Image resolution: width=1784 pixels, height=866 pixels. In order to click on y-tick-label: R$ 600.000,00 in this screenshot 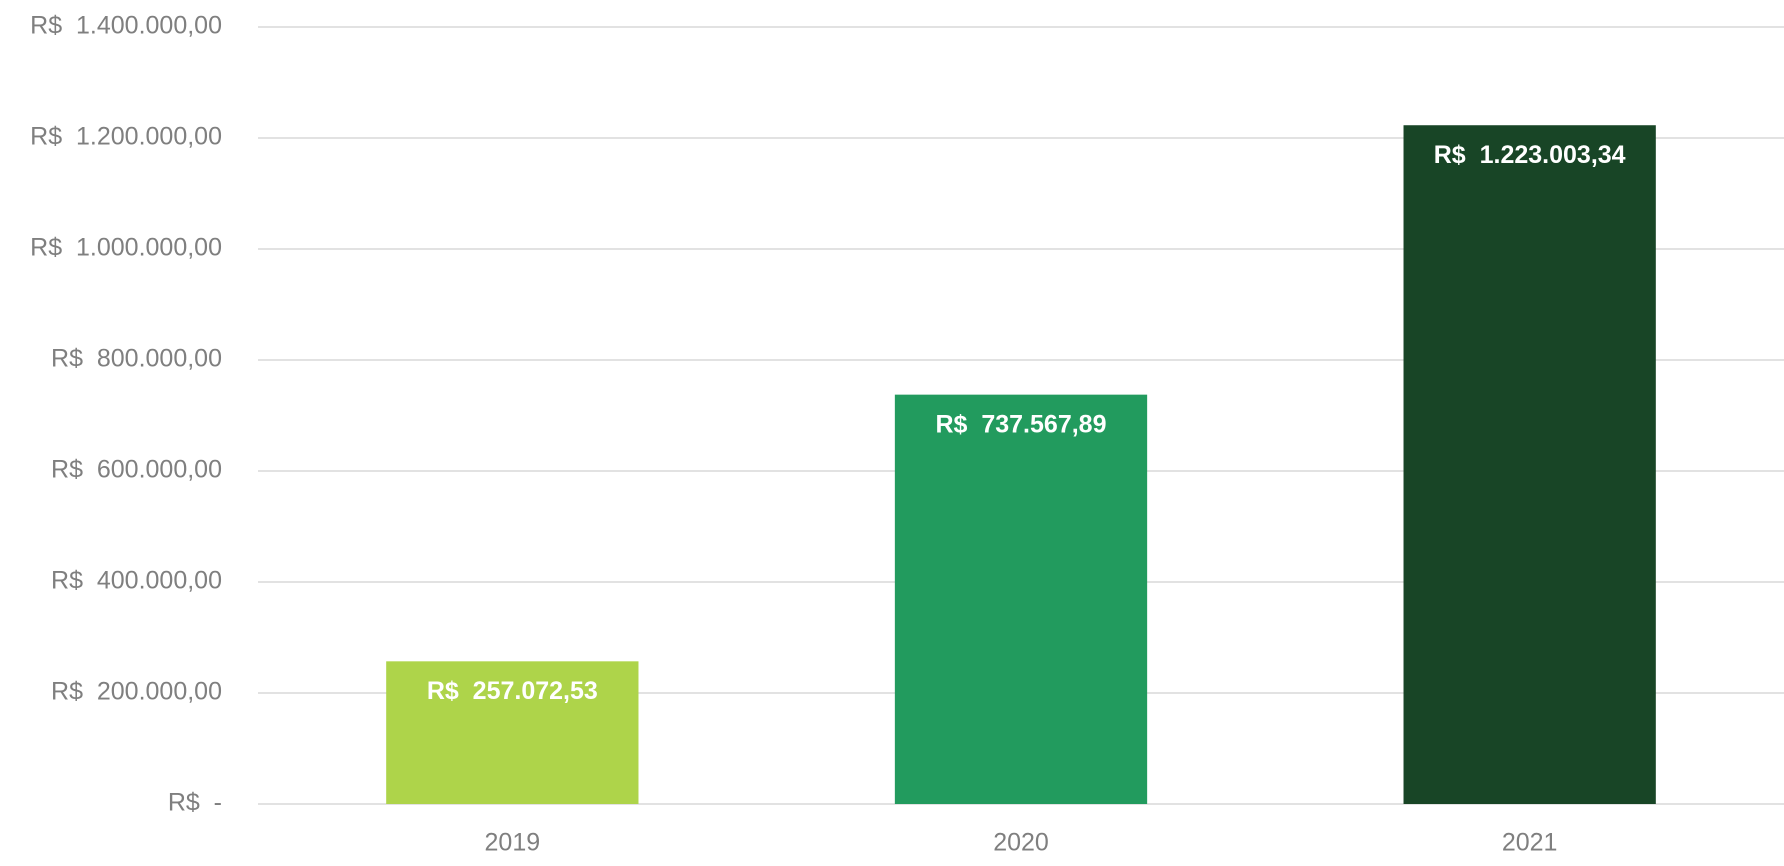, I will do `click(136, 470)`.